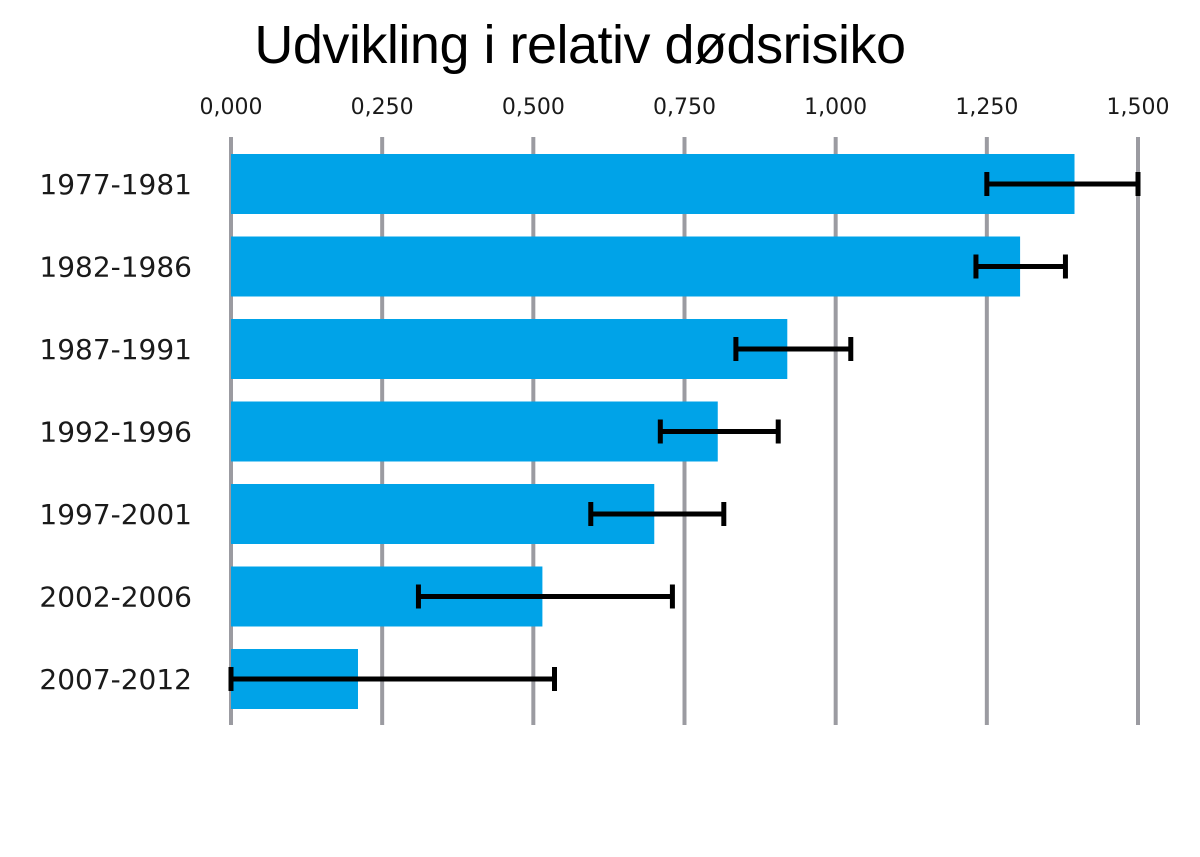  What do you see at coordinates (533, 107) in the screenshot?
I see `x-tick-label: 0,500` at bounding box center [533, 107].